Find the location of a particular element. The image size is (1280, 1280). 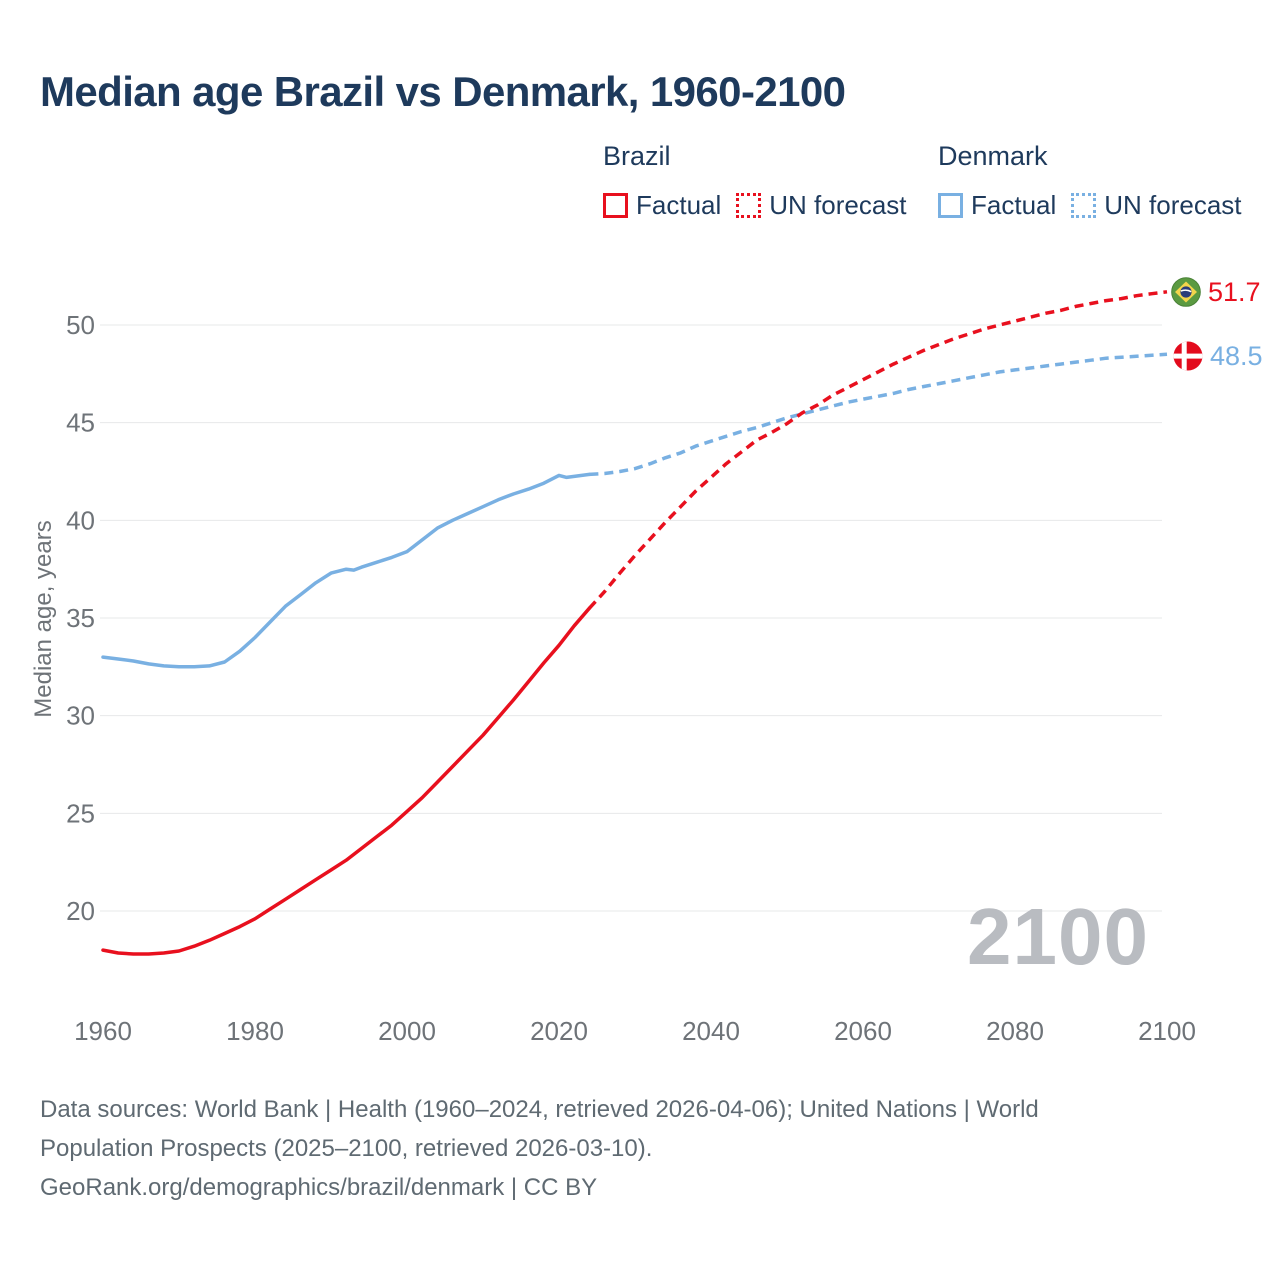

page-title: Median age Brazil vs Denmark, 1960-2100 is located at coordinates (443, 91).